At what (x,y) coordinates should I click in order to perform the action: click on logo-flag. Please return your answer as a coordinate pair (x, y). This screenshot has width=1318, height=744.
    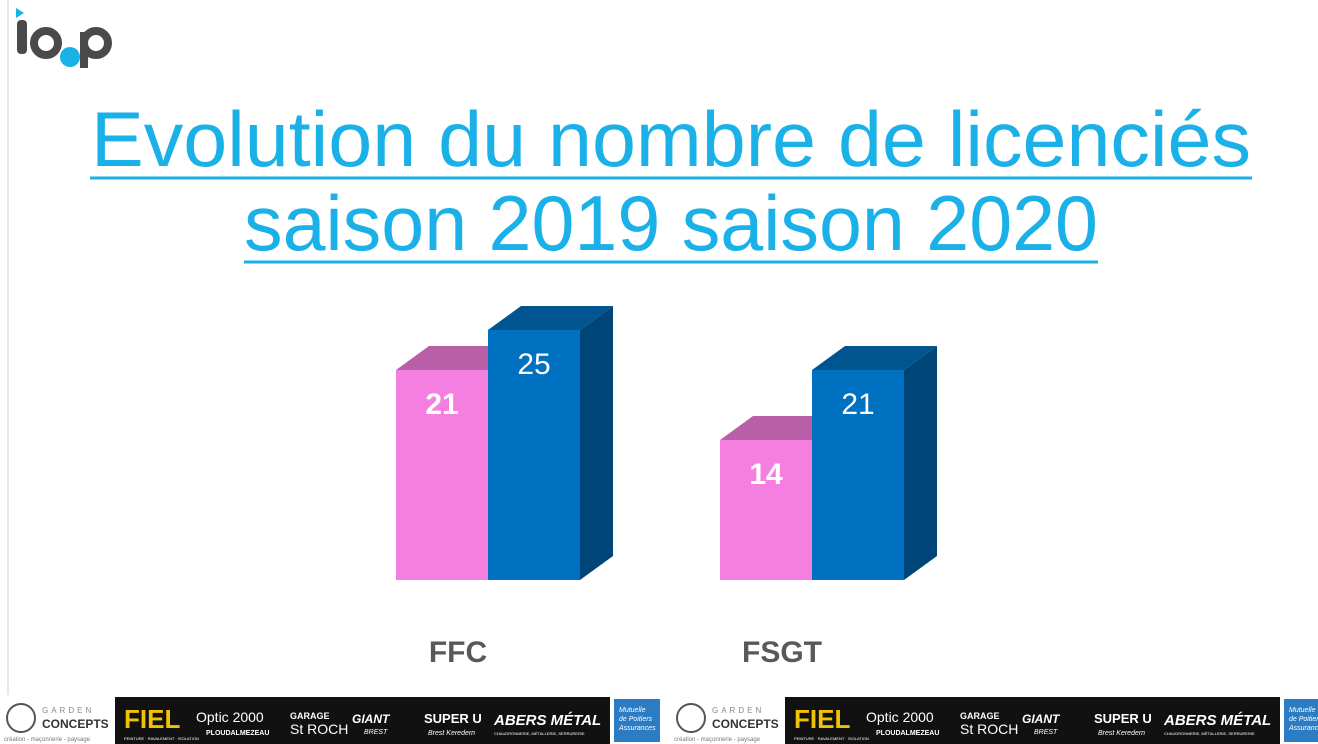
    Looking at the image, I should click on (20, 13).